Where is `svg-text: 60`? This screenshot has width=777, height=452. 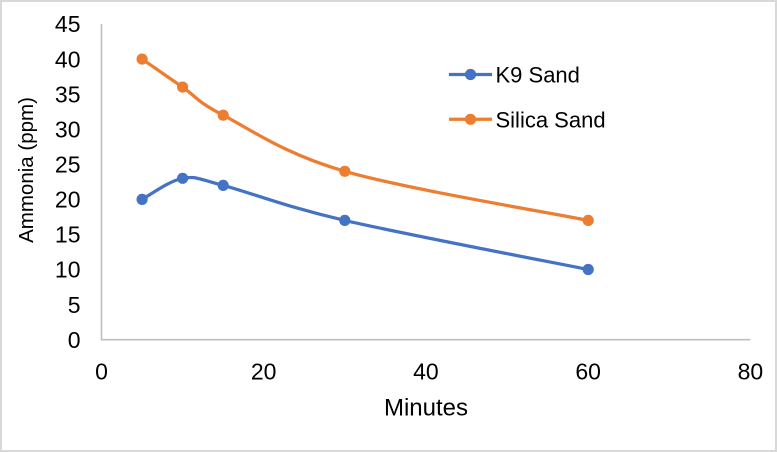 svg-text: 60 is located at coordinates (588, 372).